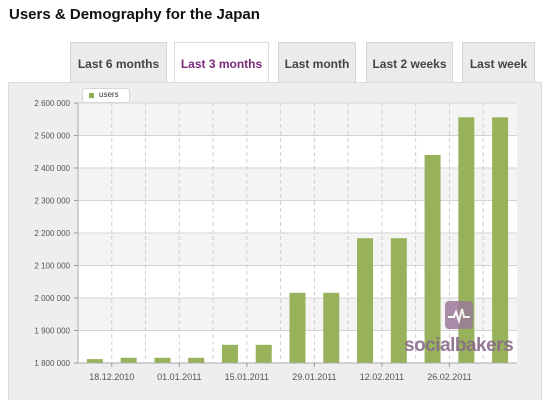  What do you see at coordinates (52, 201) in the screenshot?
I see `y-tick-label: 2 300 000` at bounding box center [52, 201].